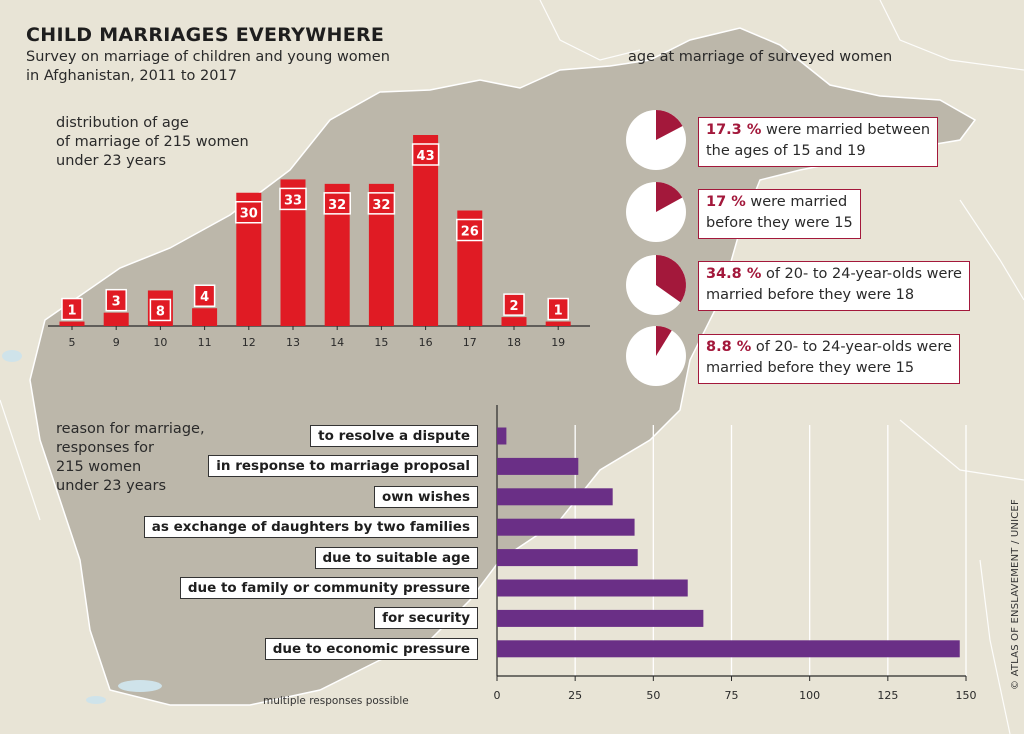 The height and width of the screenshot is (734, 1024). I want to click on data-label: 43, so click(426, 156).